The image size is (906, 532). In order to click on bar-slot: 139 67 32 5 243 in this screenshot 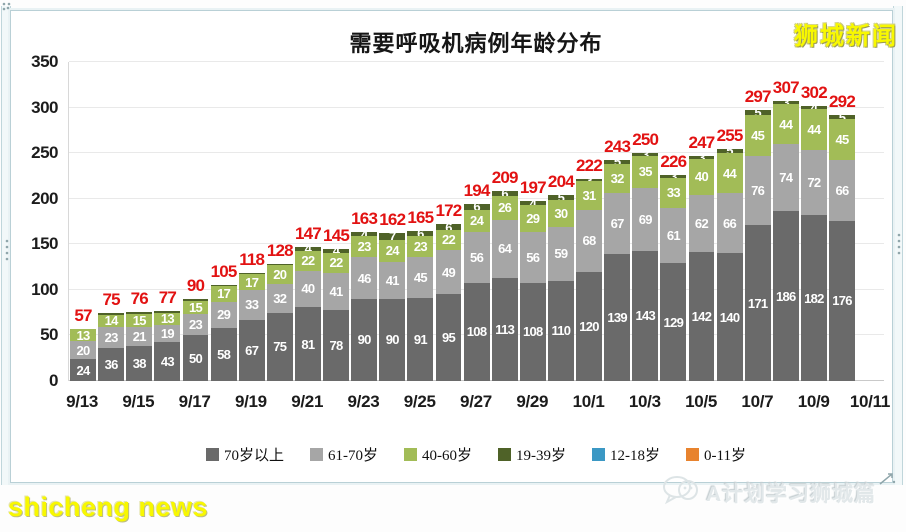, I will do `click(617, 221)`.